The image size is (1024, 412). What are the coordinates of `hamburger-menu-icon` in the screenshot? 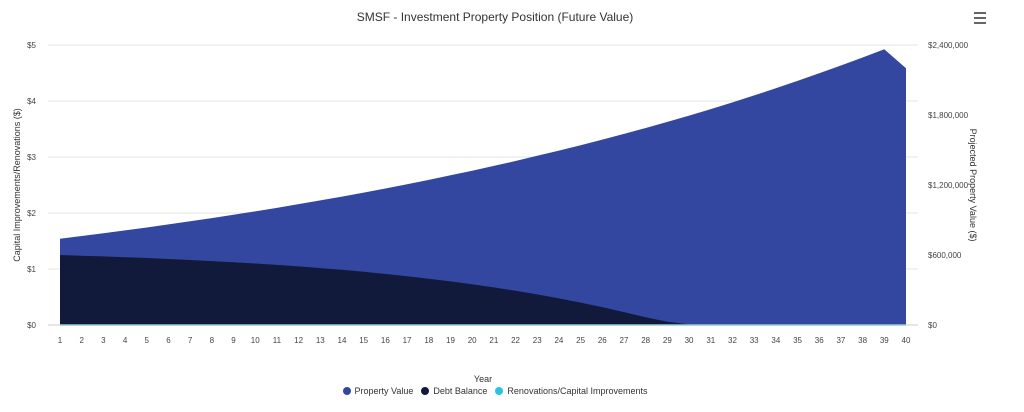 It's located at (981, 19).